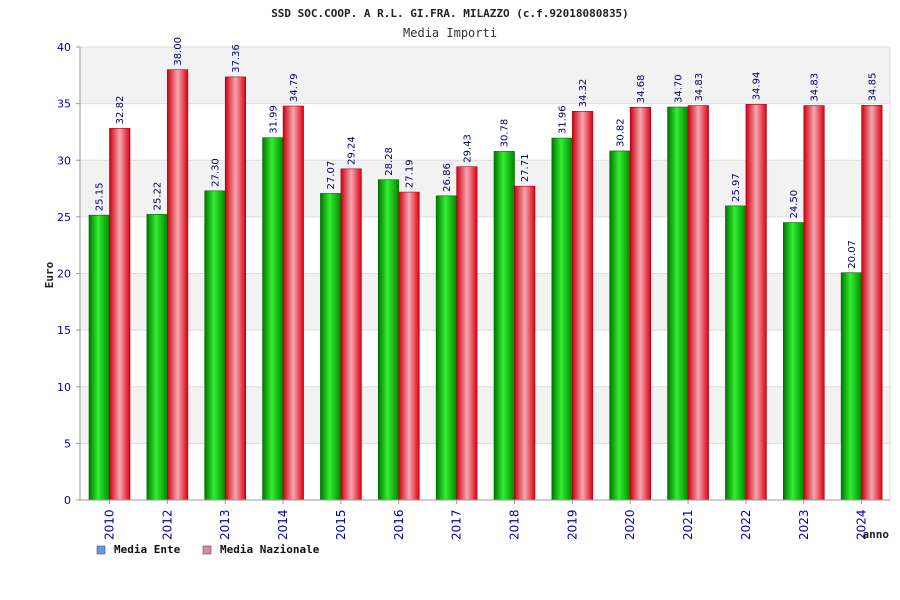  Describe the element at coordinates (409, 346) in the screenshot. I see `bar-media-nazionale-2016` at that location.